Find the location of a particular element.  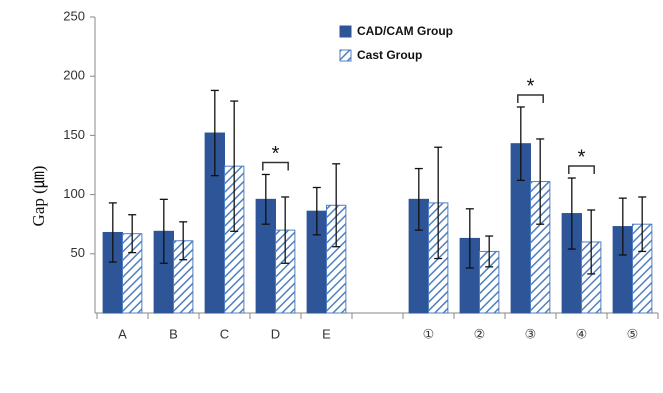

y-axis-label: Gap (㎛) is located at coordinates (39, 196).